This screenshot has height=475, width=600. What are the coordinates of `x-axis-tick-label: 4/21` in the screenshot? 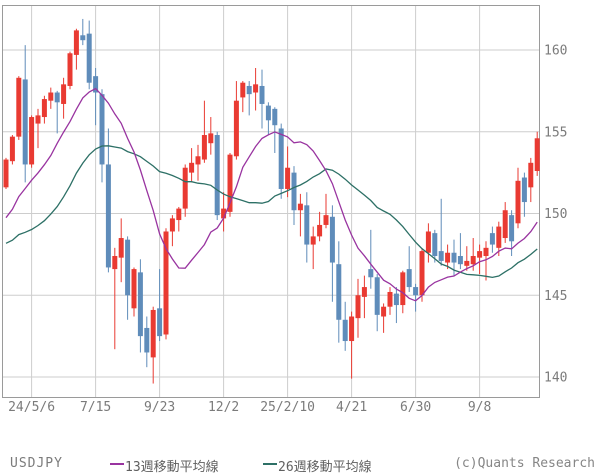 It's located at (351, 407).